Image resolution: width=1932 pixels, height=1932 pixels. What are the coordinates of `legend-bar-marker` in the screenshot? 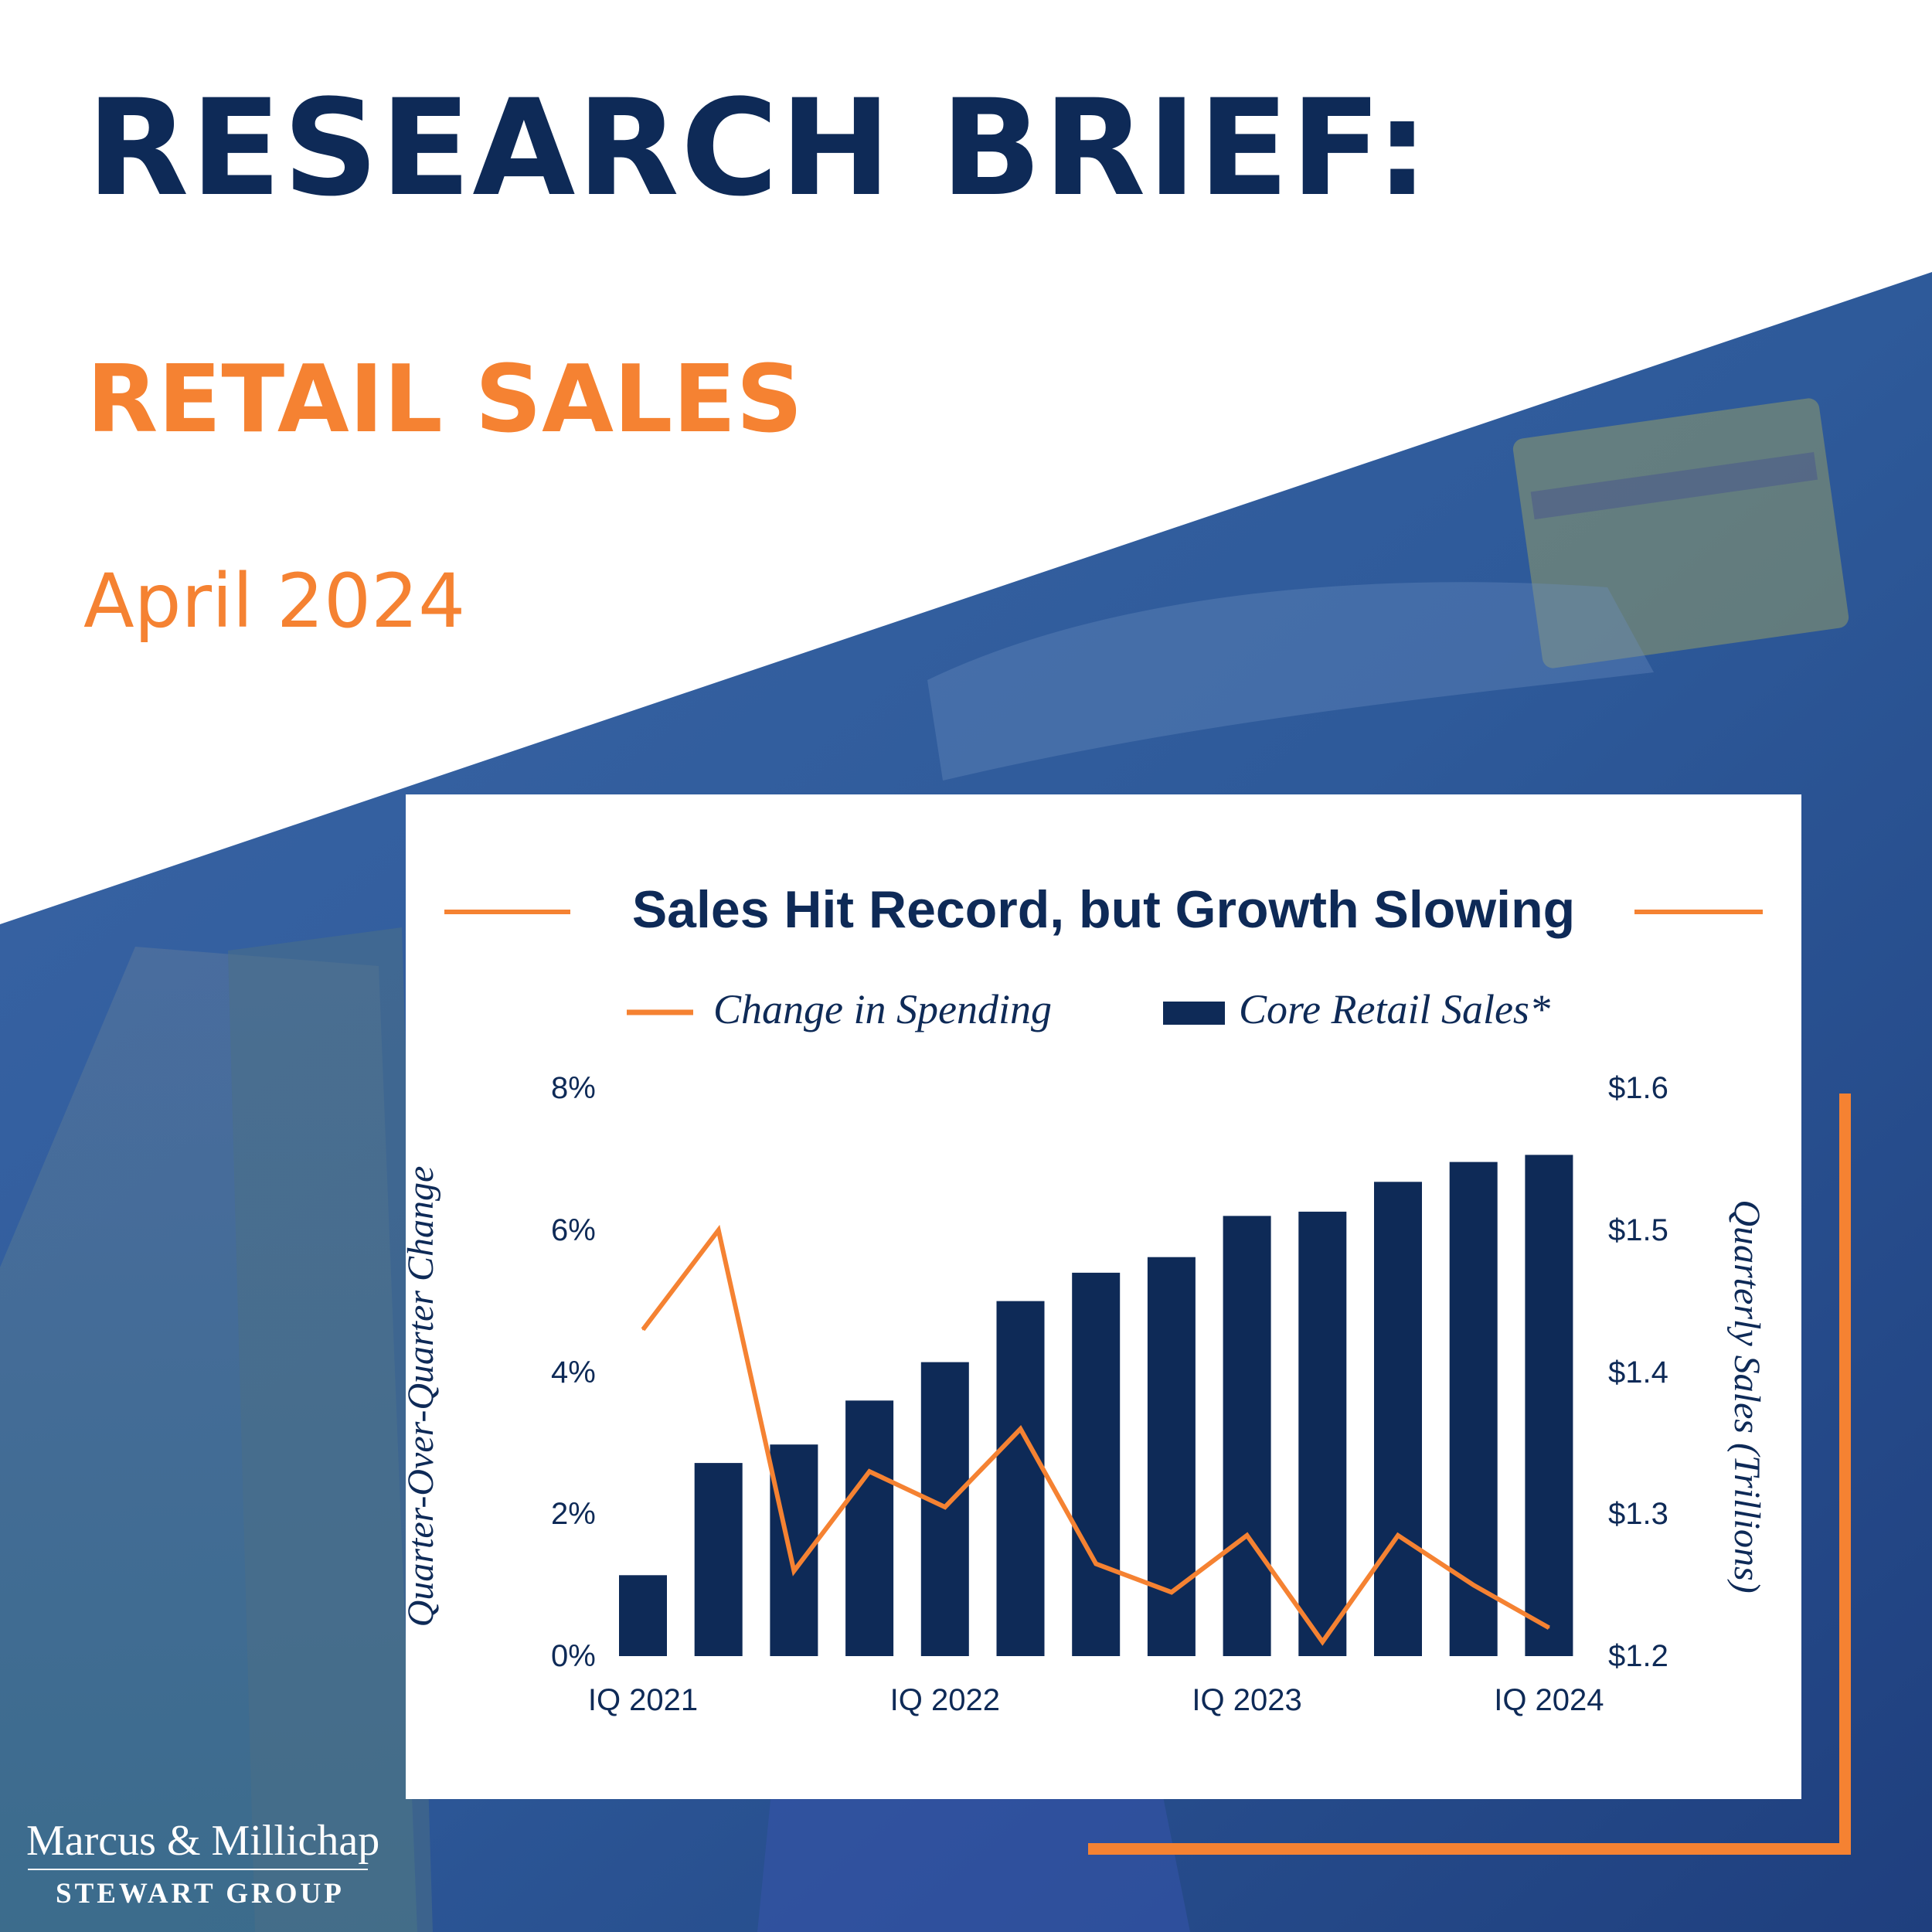 It's located at (1194, 1013).